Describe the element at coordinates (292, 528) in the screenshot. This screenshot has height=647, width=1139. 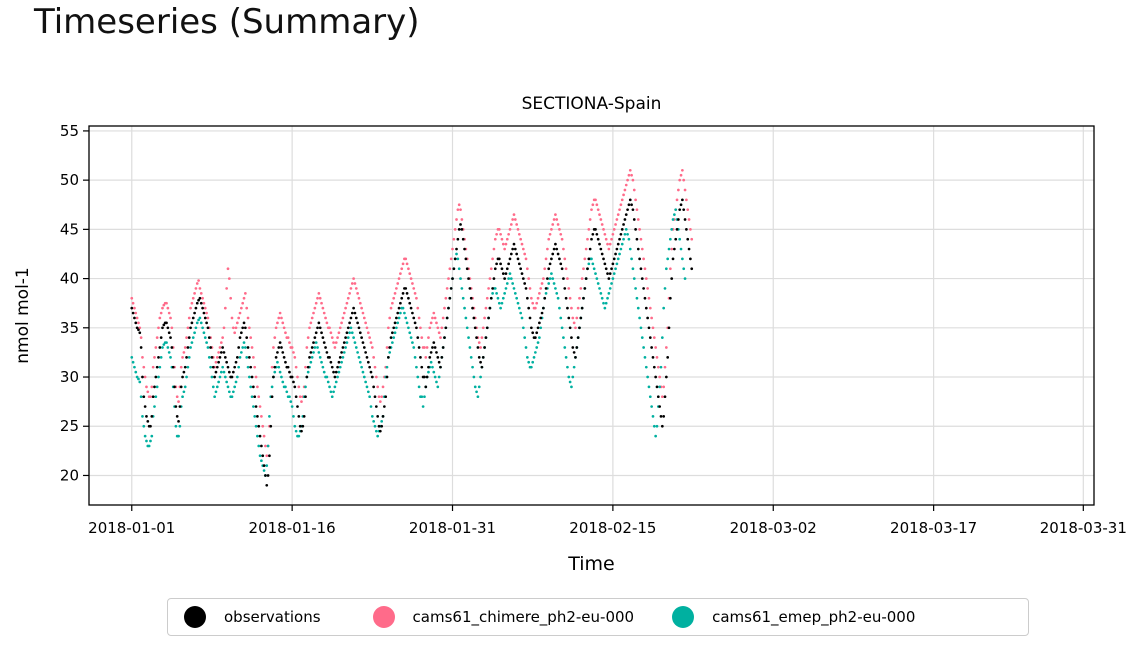
I see `x-tick-label: 2018-01-16` at that location.